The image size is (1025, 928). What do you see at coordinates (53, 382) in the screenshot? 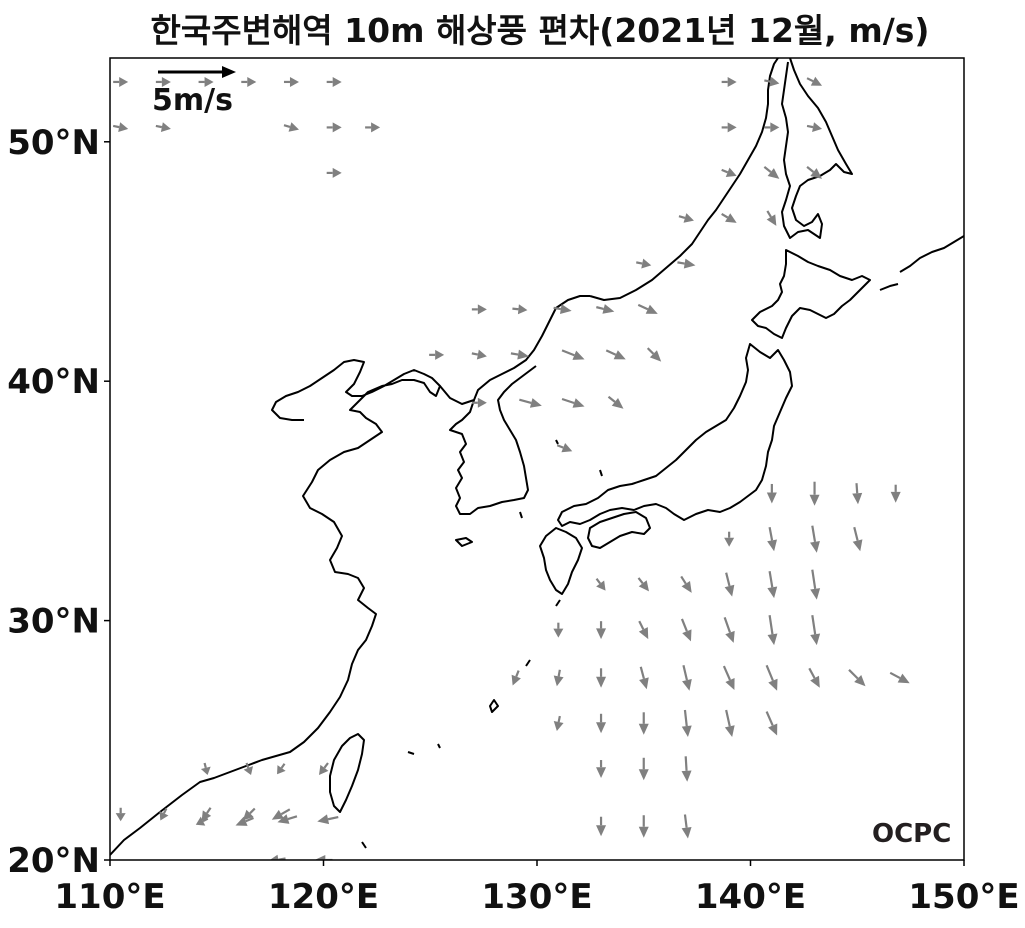
I see `y-tick-label: 40°N` at bounding box center [53, 382].